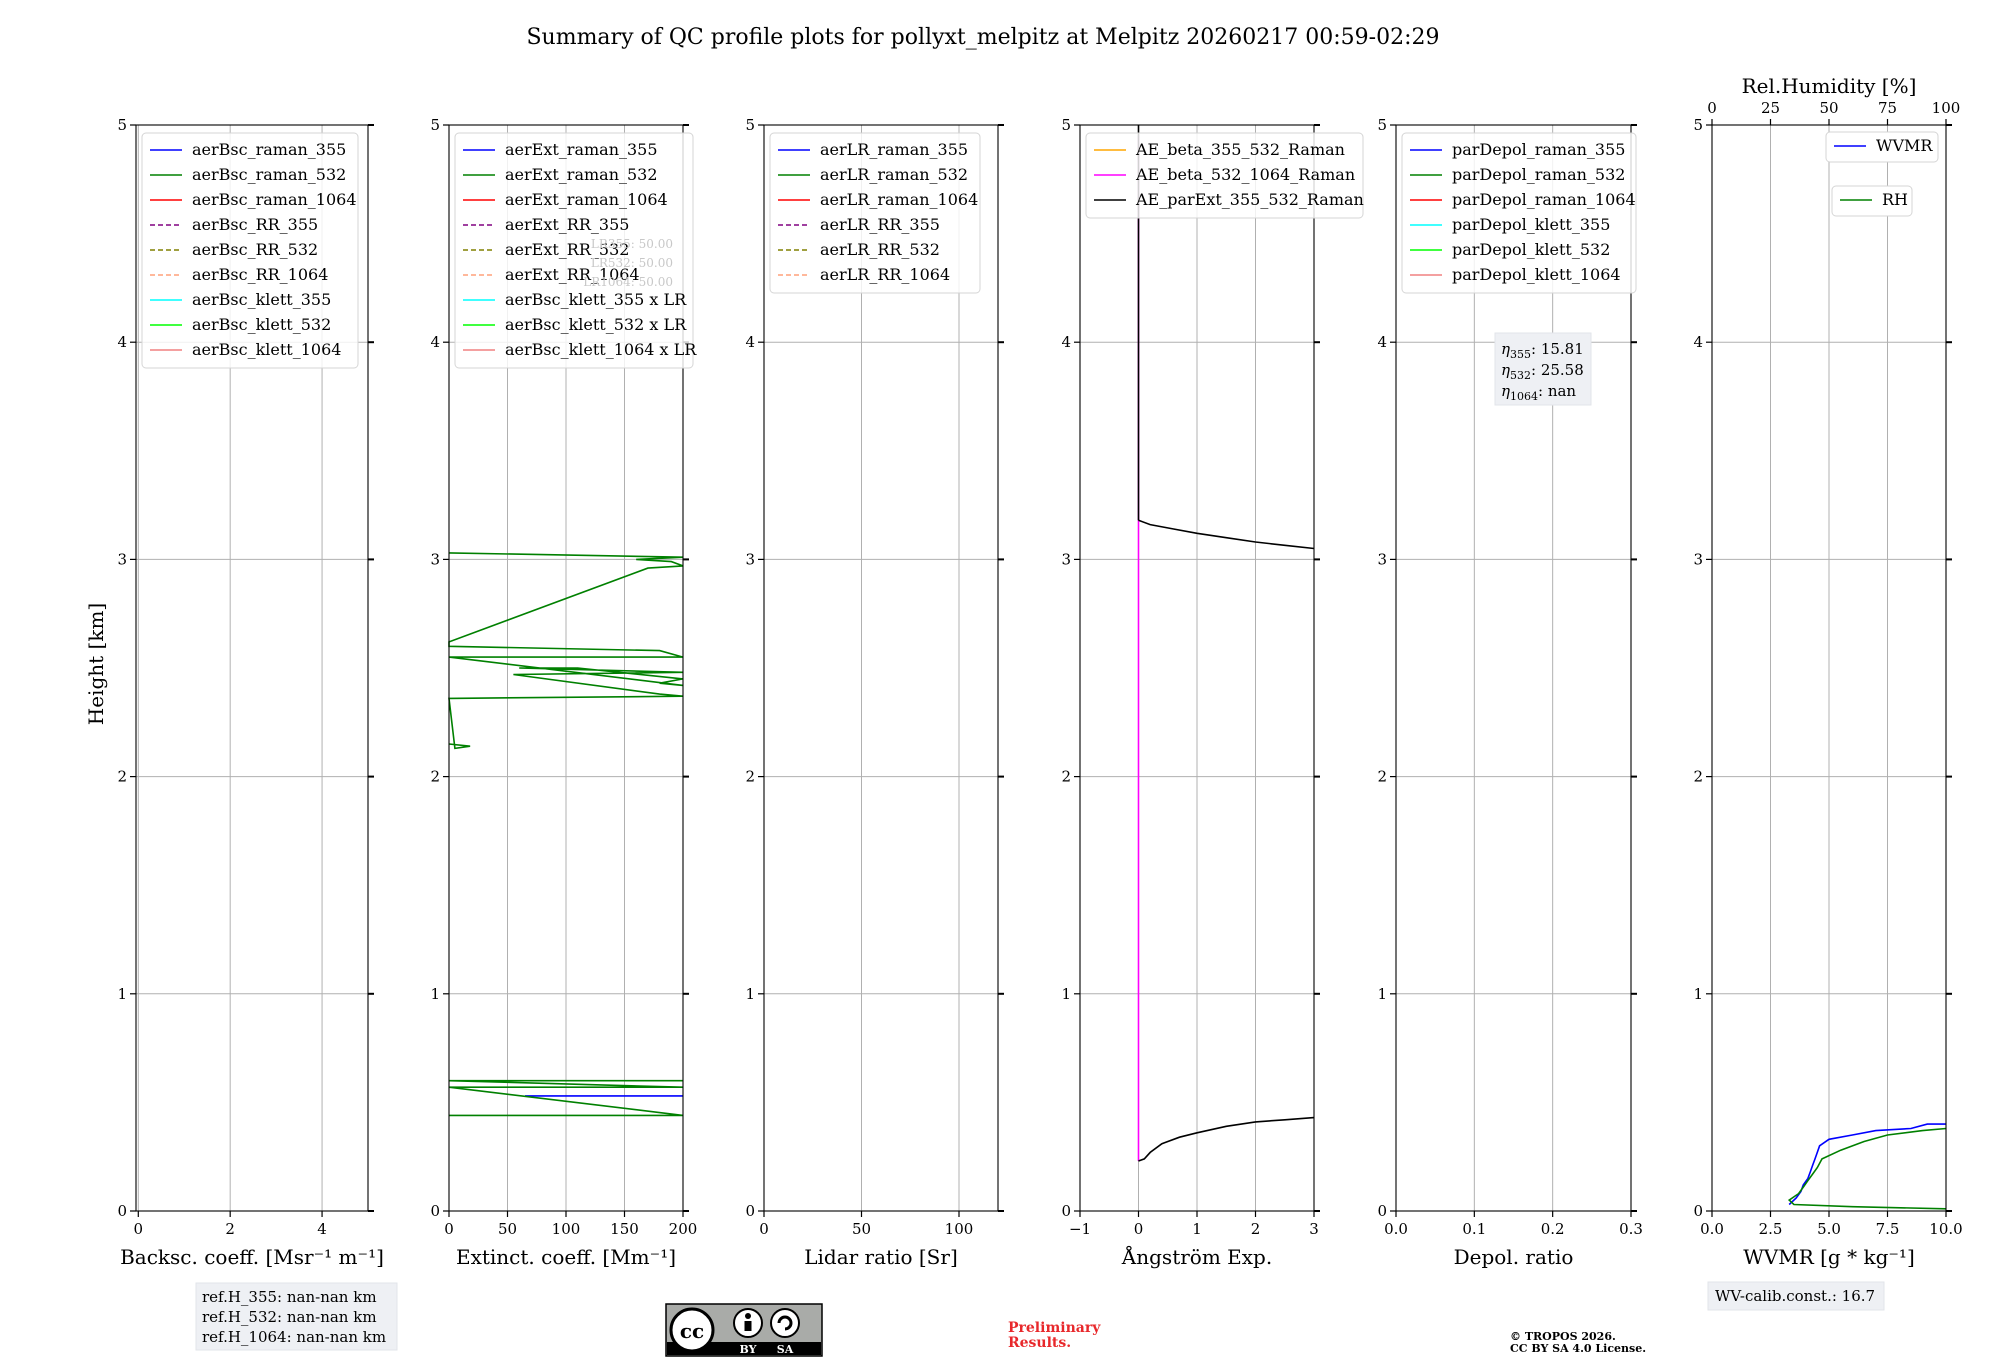  Describe the element at coordinates (748, 1316) in the screenshot. I see `by-person-head-icon` at that location.